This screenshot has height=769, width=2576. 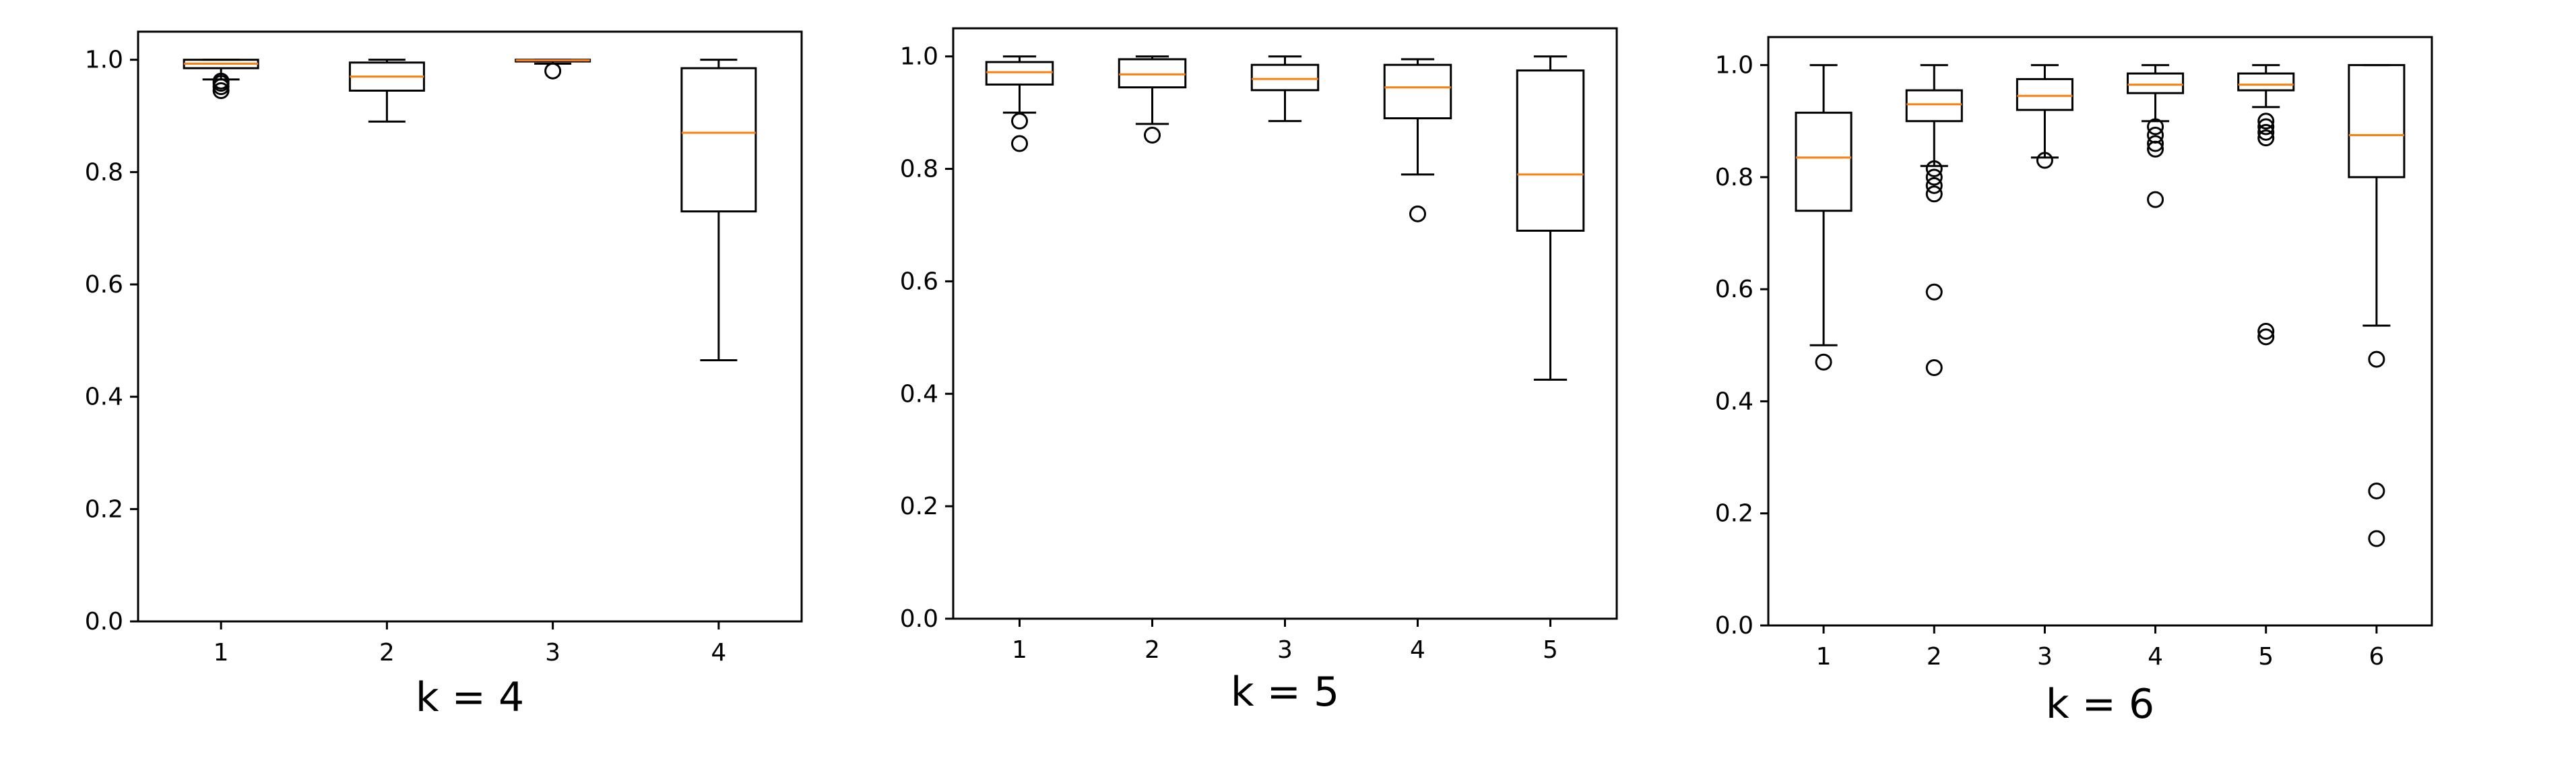 What do you see at coordinates (2100, 704) in the screenshot?
I see `x-axis-label: k = 6` at bounding box center [2100, 704].